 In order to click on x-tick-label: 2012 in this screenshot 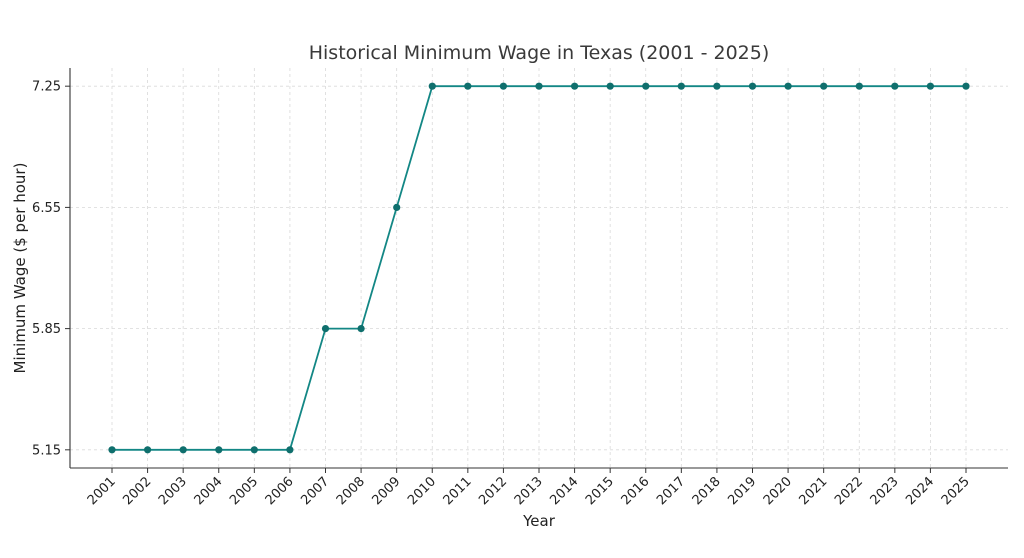, I will do `click(493, 491)`.